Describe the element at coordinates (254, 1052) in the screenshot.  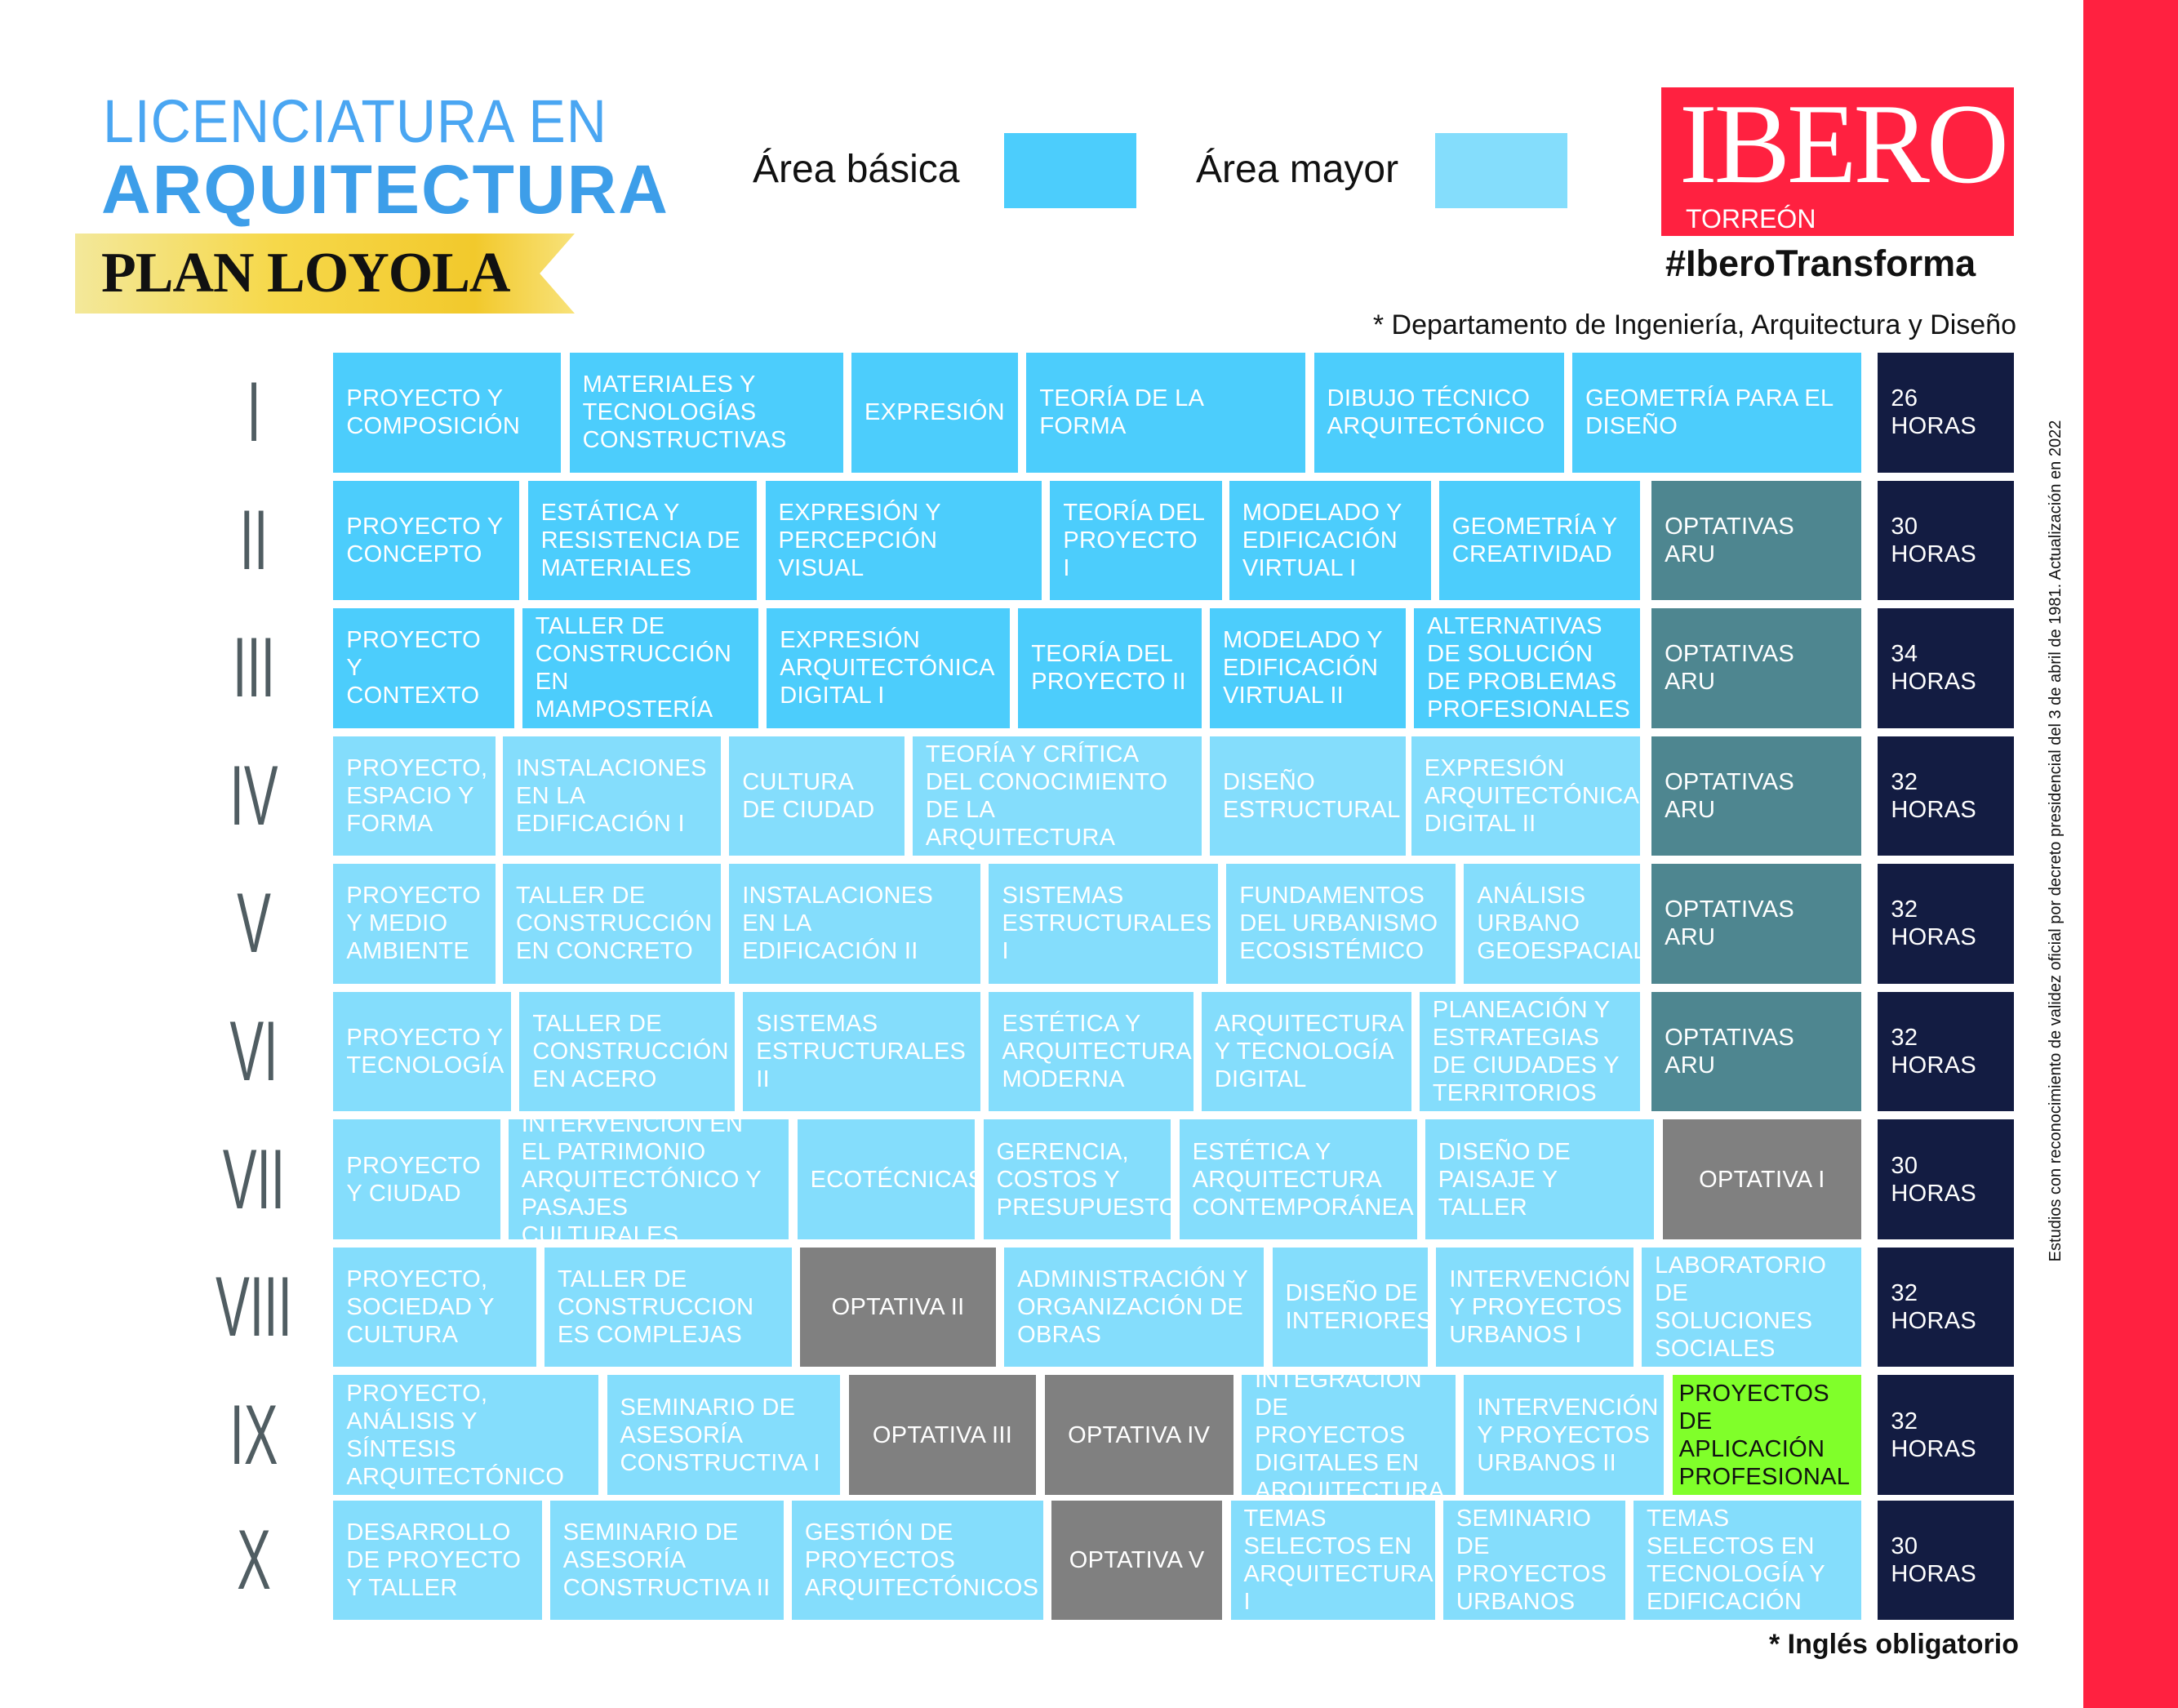
I see `semester-numeral: VI` at that location.